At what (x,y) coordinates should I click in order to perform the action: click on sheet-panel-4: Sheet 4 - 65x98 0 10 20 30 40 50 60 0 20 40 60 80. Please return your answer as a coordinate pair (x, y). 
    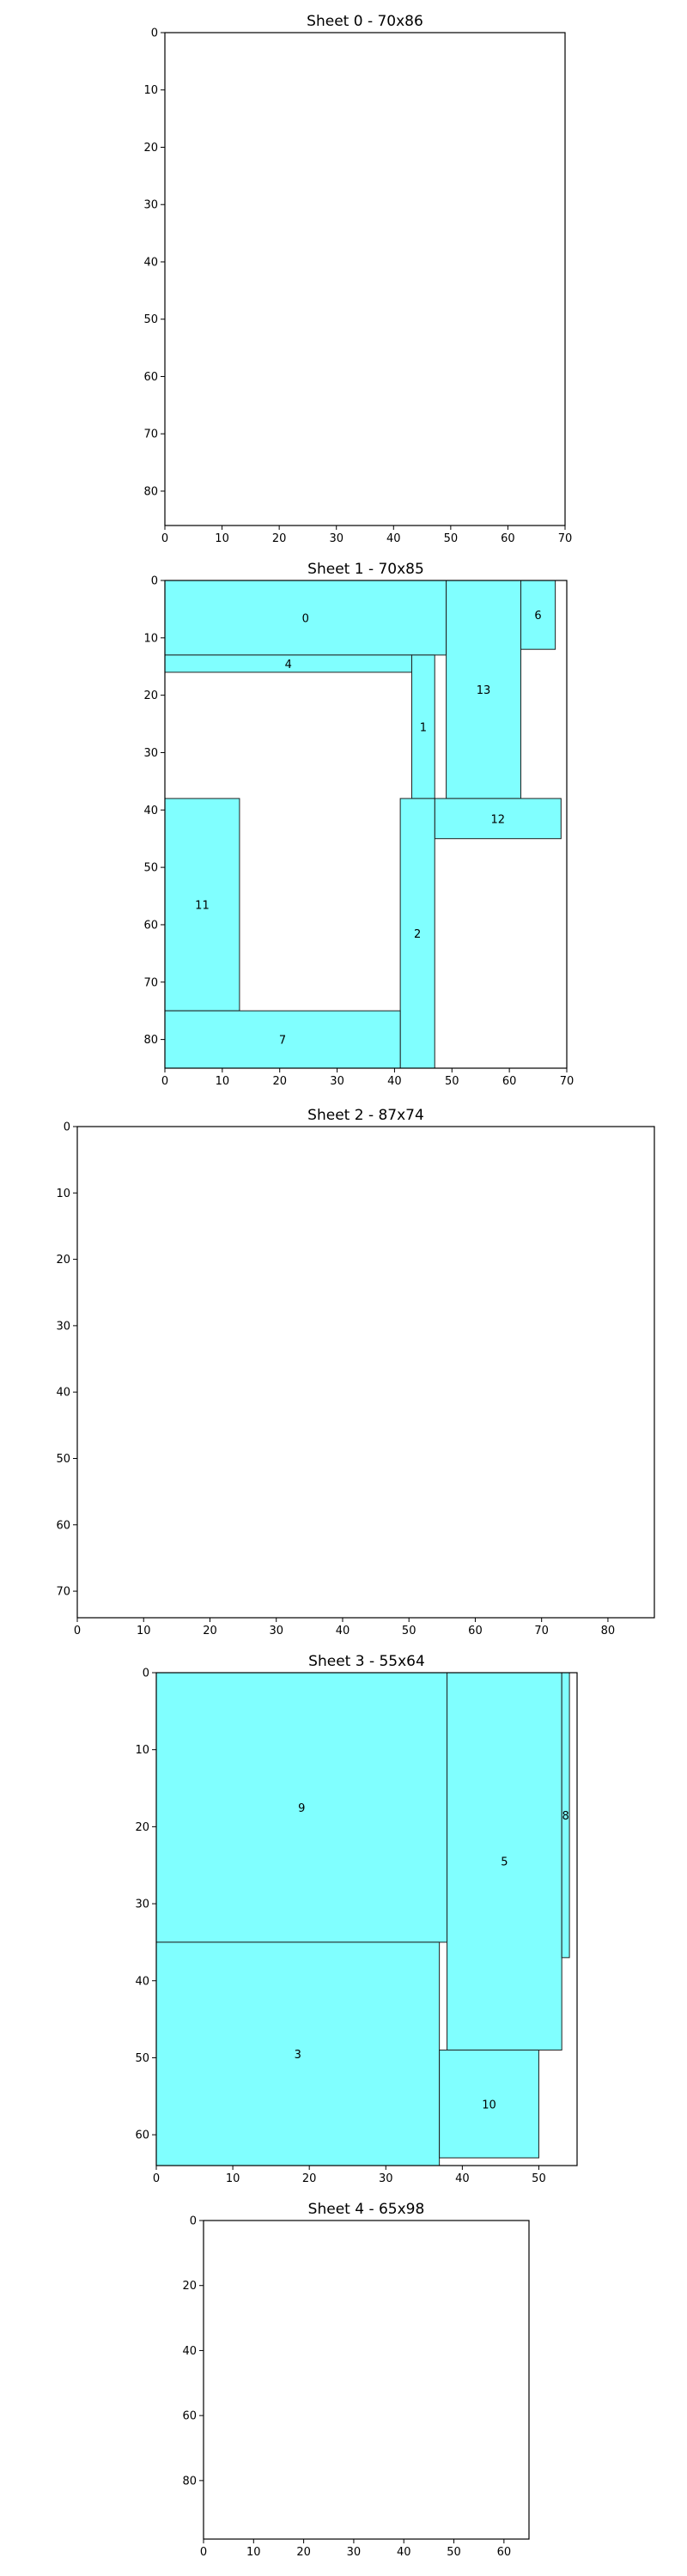
    Looking at the image, I should click on (356, 2380).